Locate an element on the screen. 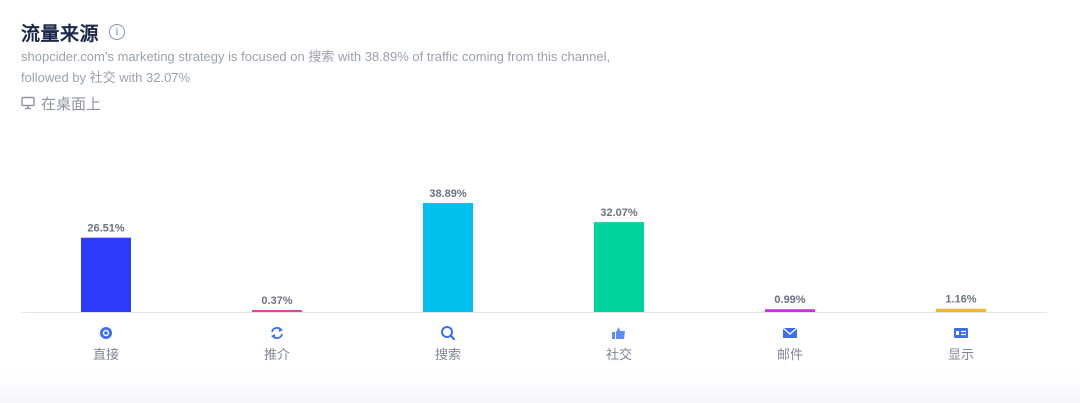 The height and width of the screenshot is (403, 1080). category-label: 显示 is located at coordinates (961, 355).